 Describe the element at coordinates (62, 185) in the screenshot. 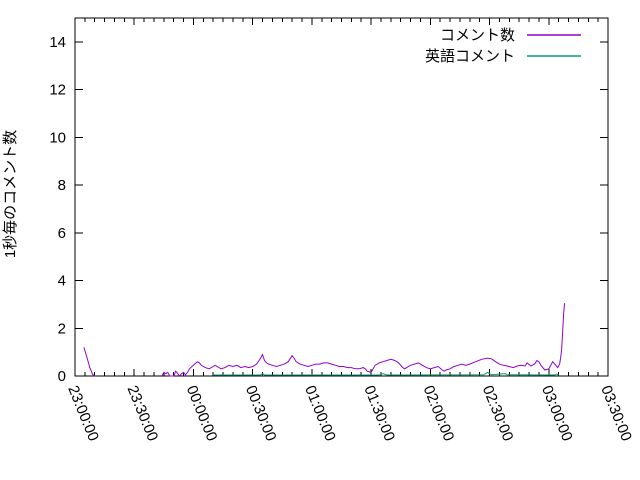

I see `y-tick-label: 8` at that location.